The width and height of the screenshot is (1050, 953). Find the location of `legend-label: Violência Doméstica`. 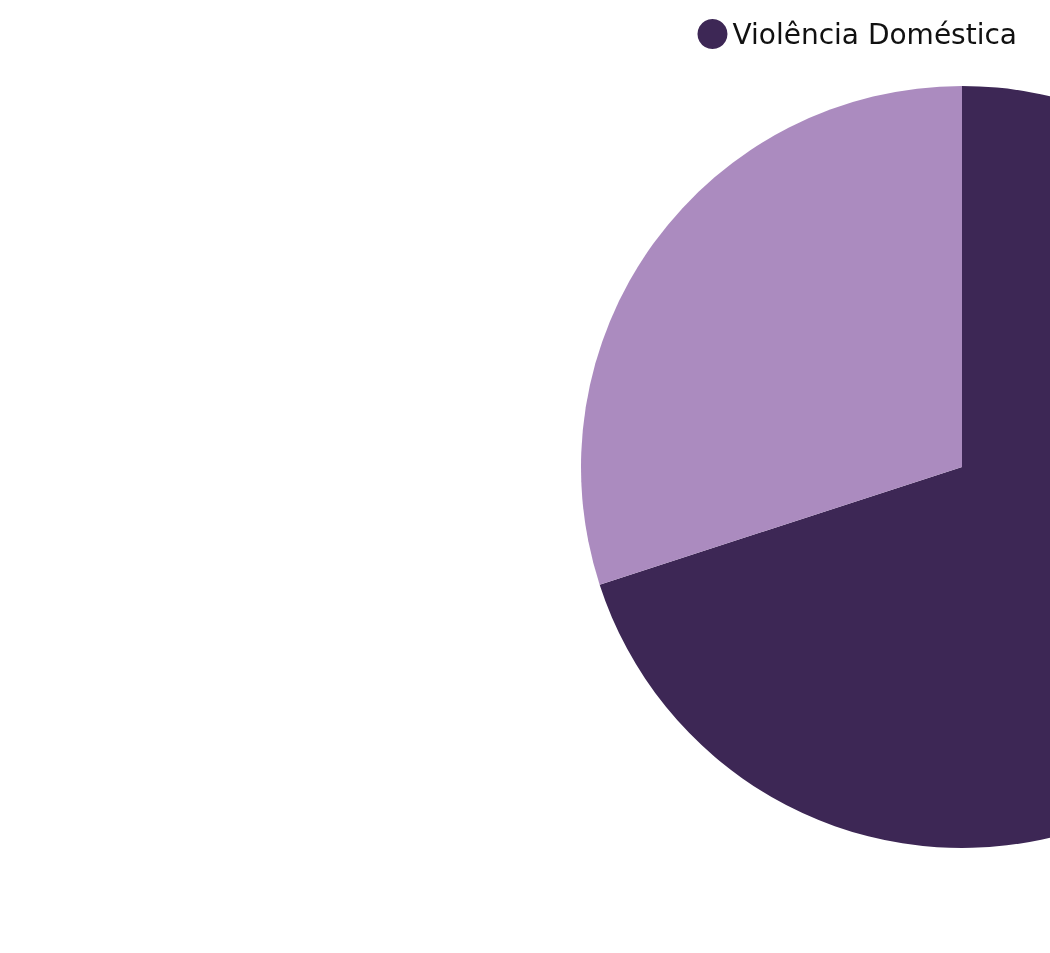

legend-label: Violência Doméstica is located at coordinates (875, 34).